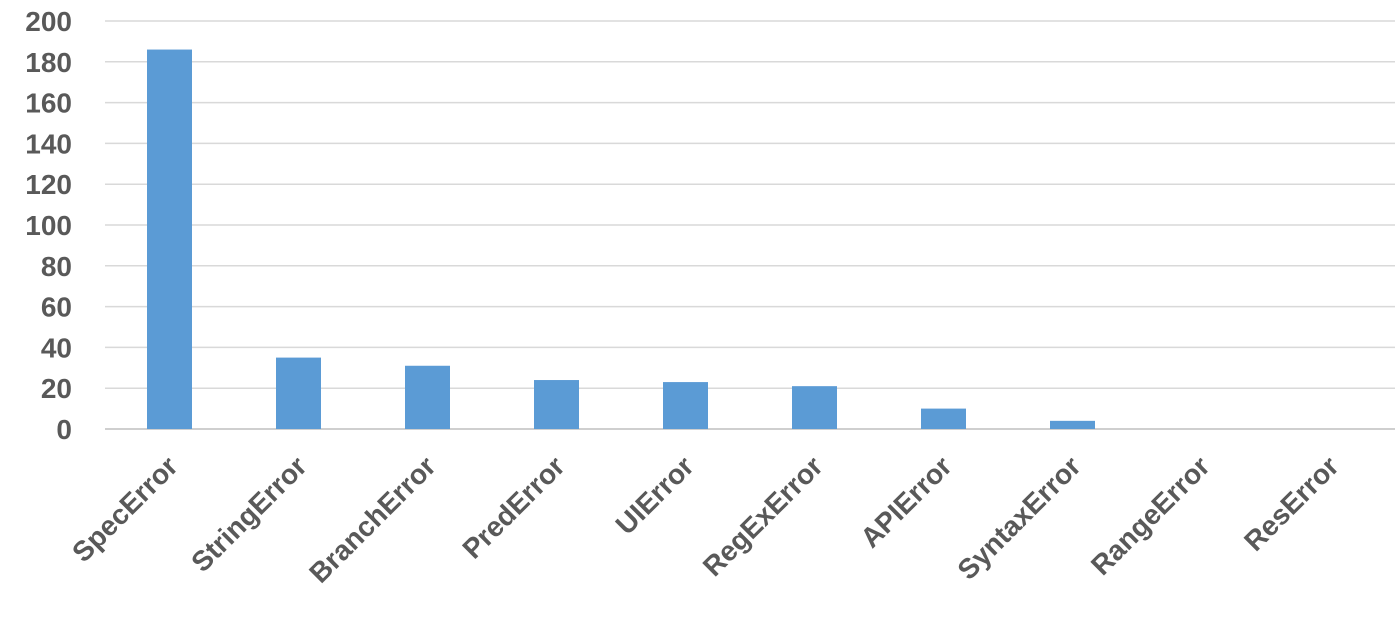 Image resolution: width=1400 pixels, height=623 pixels. What do you see at coordinates (1018, 517) in the screenshot?
I see `x-tick-label: SyntaxError` at bounding box center [1018, 517].